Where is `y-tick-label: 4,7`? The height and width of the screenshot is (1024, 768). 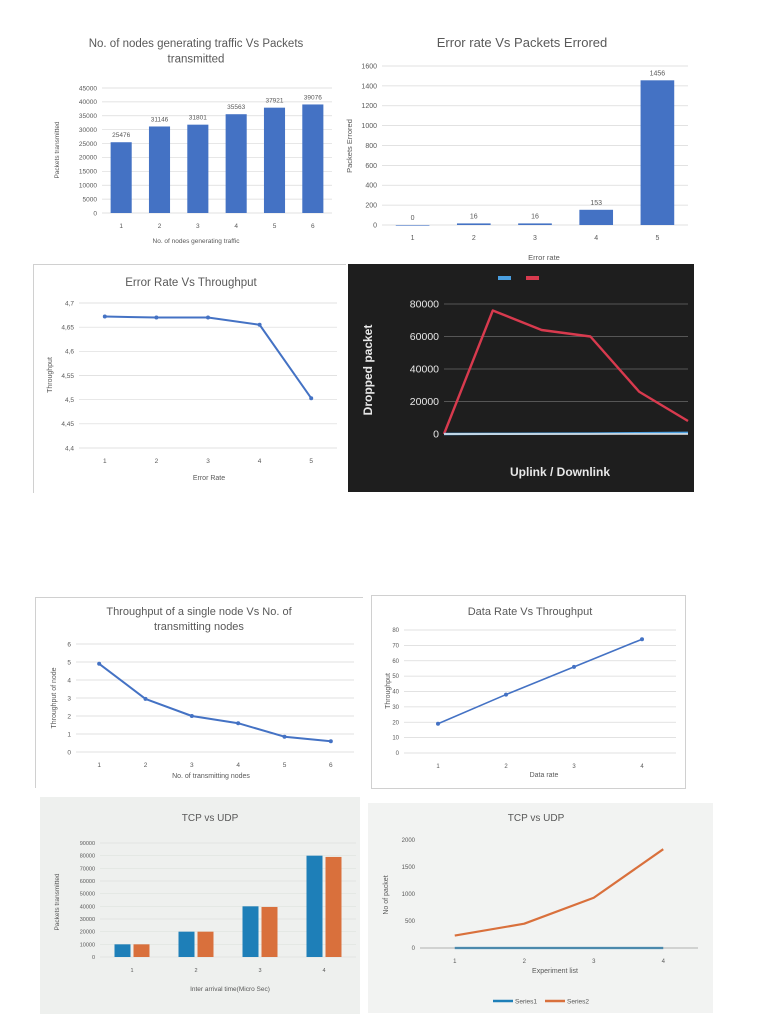 y-tick-label: 4,7 is located at coordinates (69, 303).